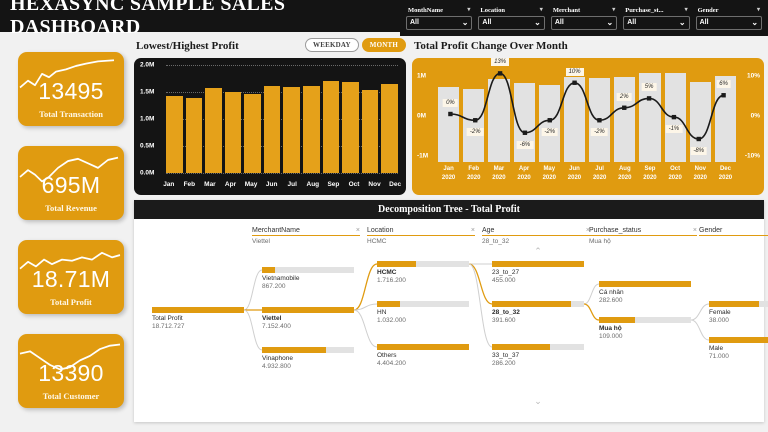 Image resolution: width=768 pixels, height=432 pixels. Describe the element at coordinates (700, 121) in the screenshot. I see `column-nov` at that location.